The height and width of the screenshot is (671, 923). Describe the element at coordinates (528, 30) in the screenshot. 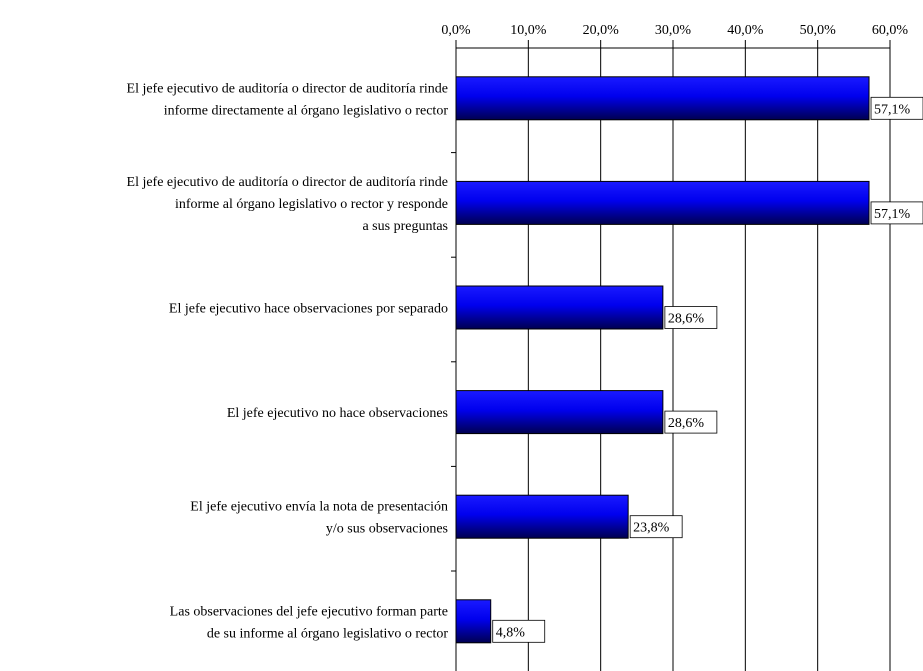

I see `x-tick-label: 10,0%` at that location.